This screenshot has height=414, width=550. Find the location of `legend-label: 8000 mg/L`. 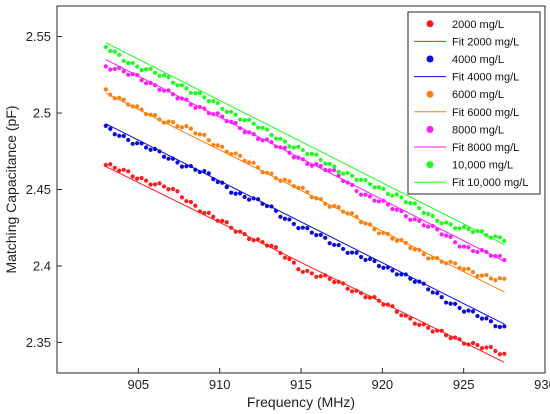

legend-label: 8000 mg/L is located at coordinates (478, 130).